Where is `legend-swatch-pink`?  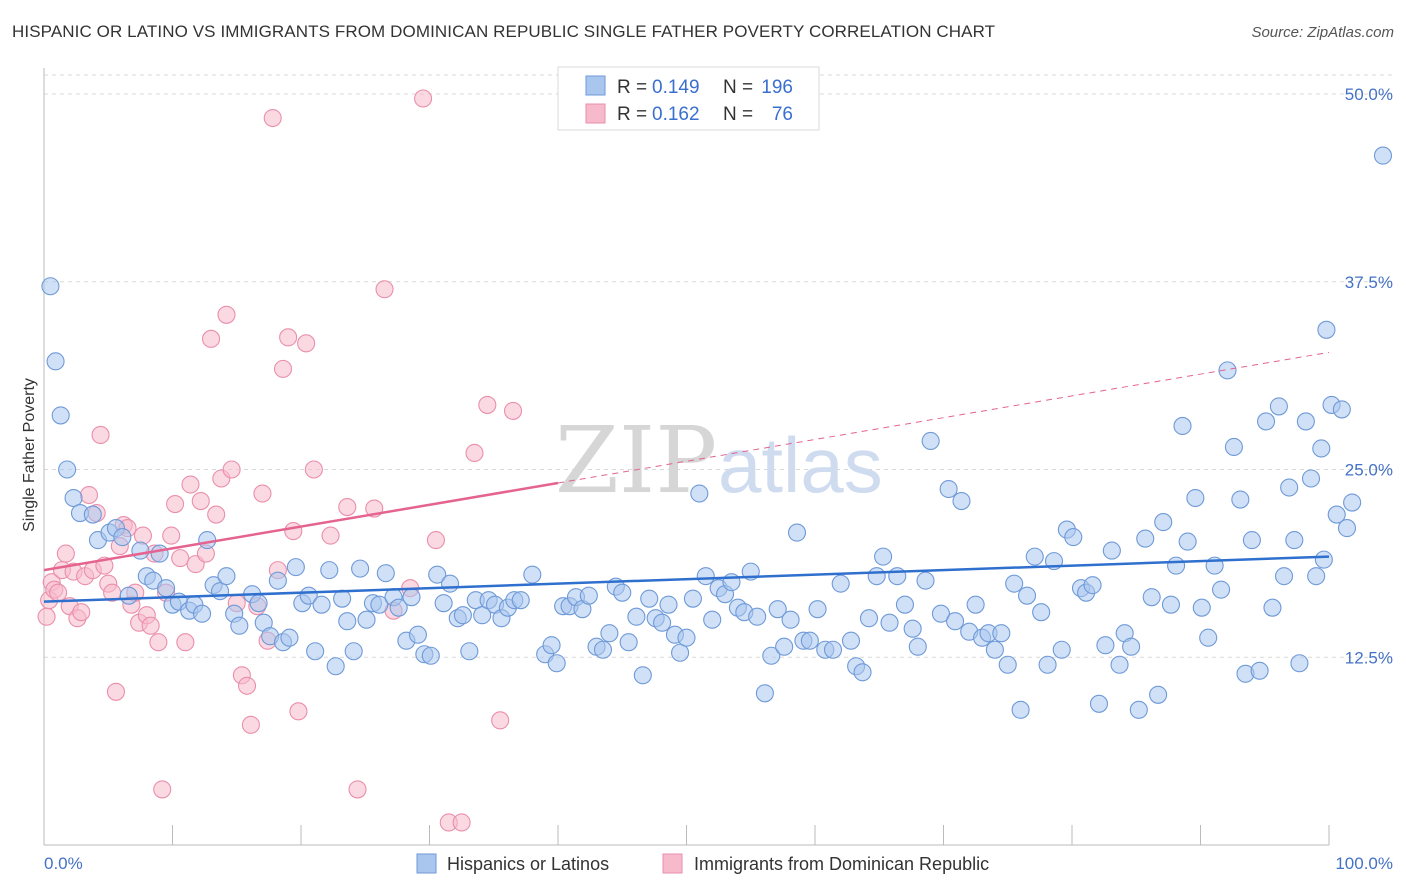 legend-swatch-pink is located at coordinates (595, 113).